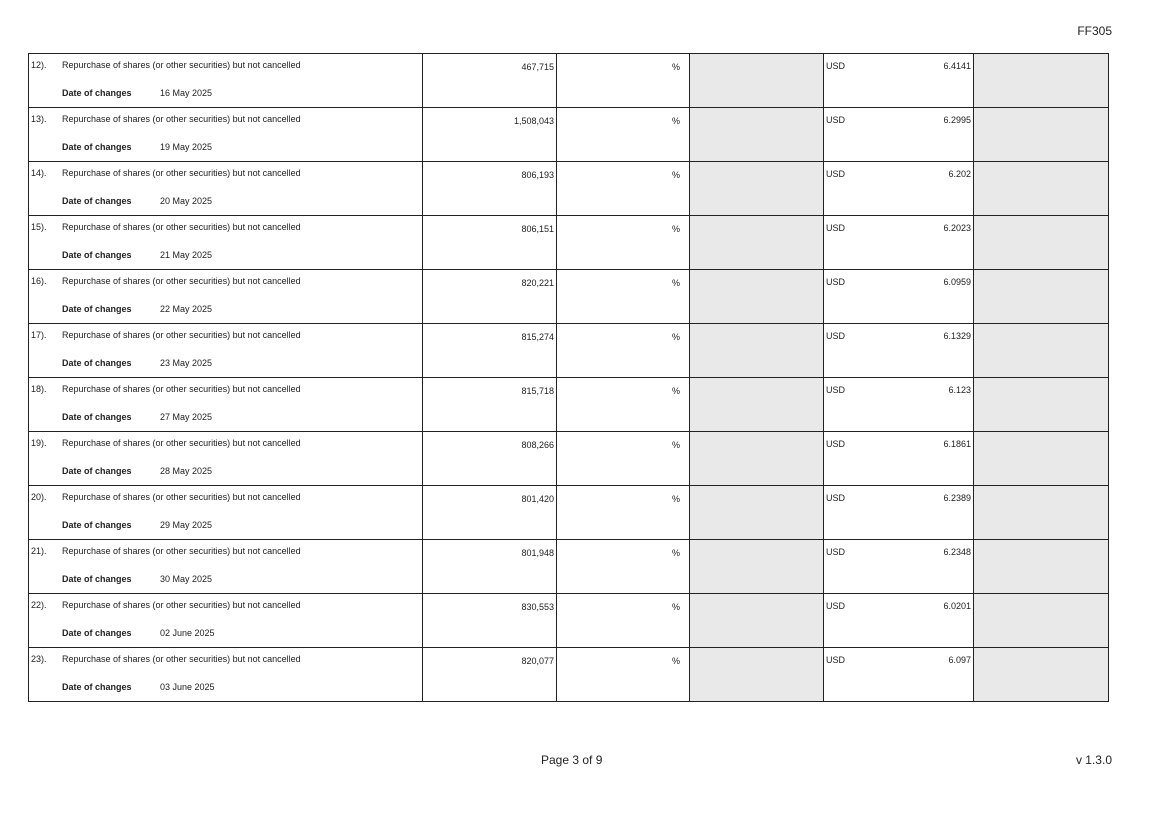 The image size is (1168, 825). I want to click on row-number: 22)., so click(39, 605).